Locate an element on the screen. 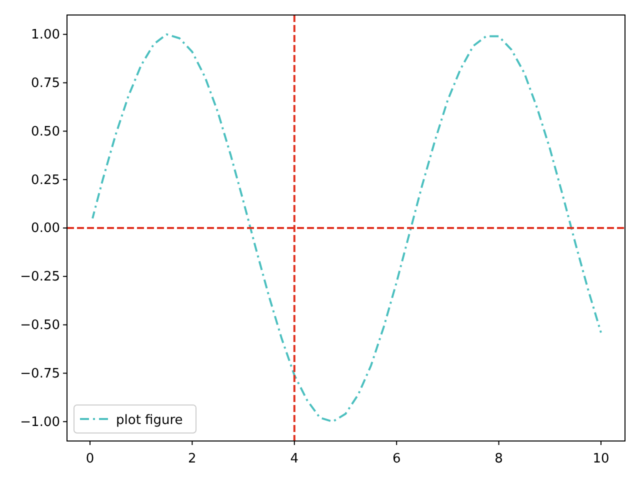 The image size is (640, 480). y-tick-label: −0.25 is located at coordinates (40, 277).